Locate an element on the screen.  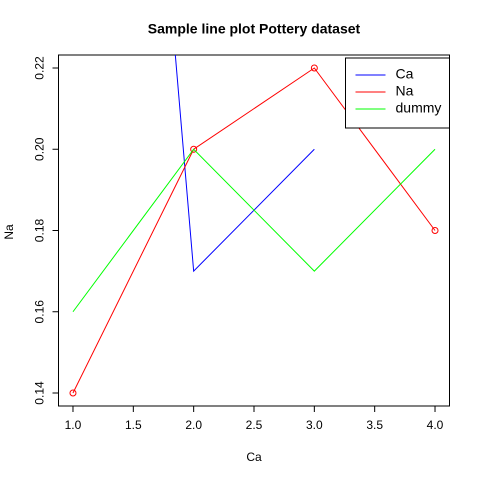
legend-label: Ca is located at coordinates (405, 74).